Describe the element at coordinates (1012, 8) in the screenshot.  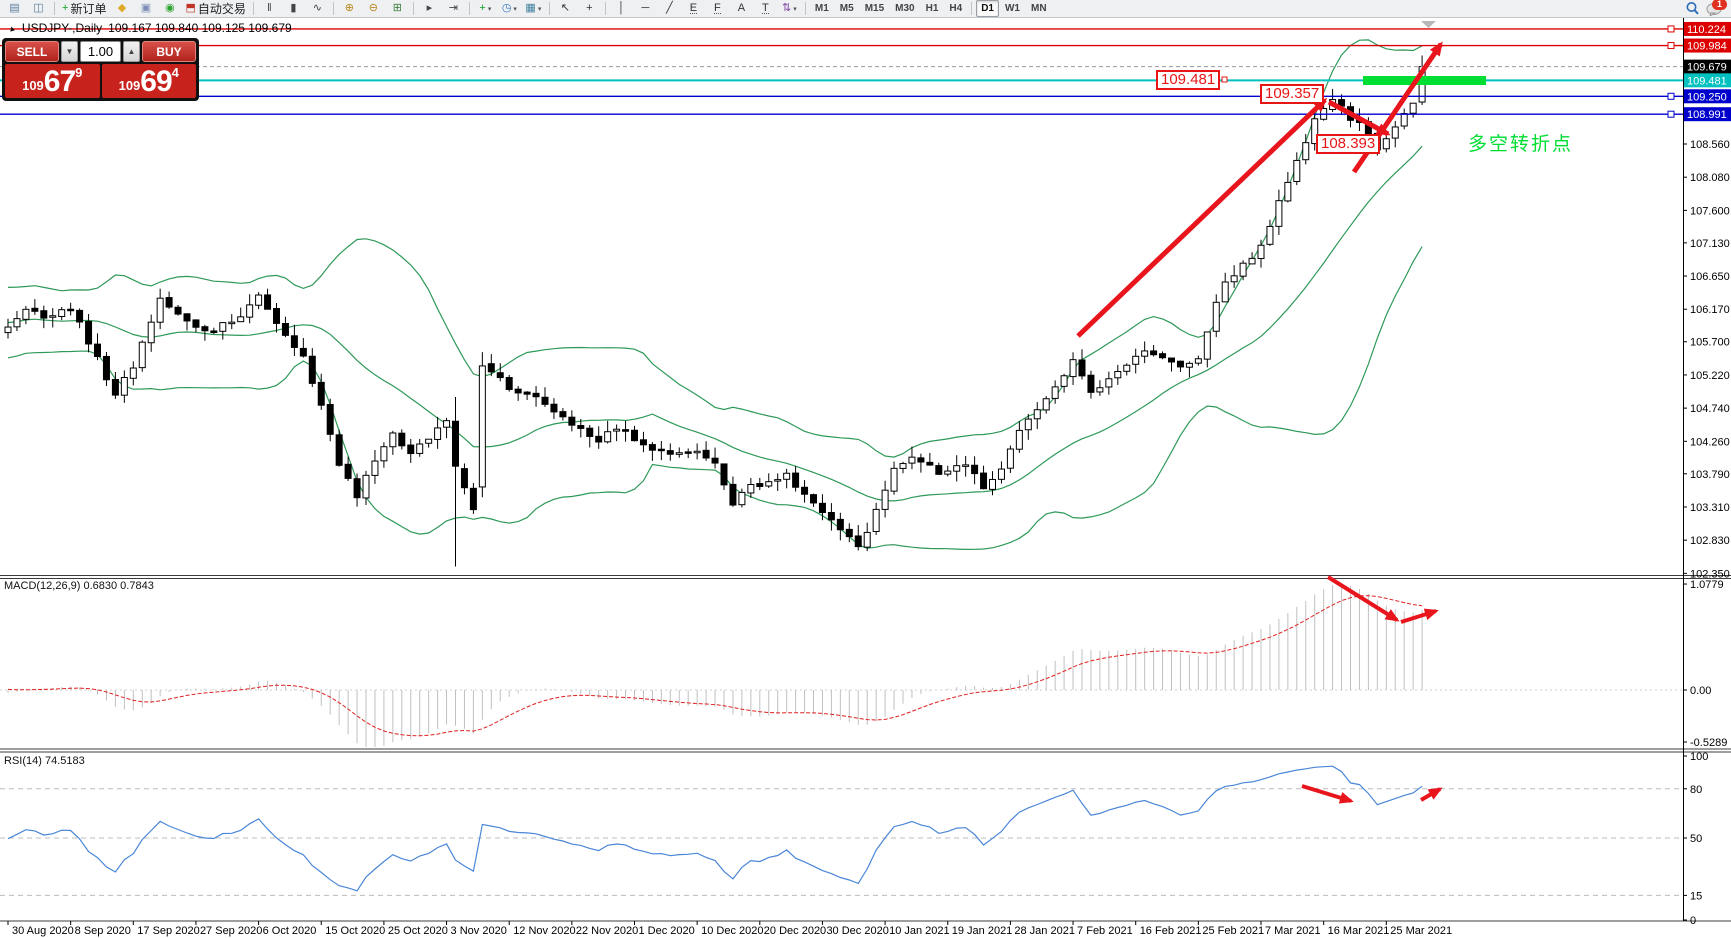
I see `timeframe-W1: W1` at that location.